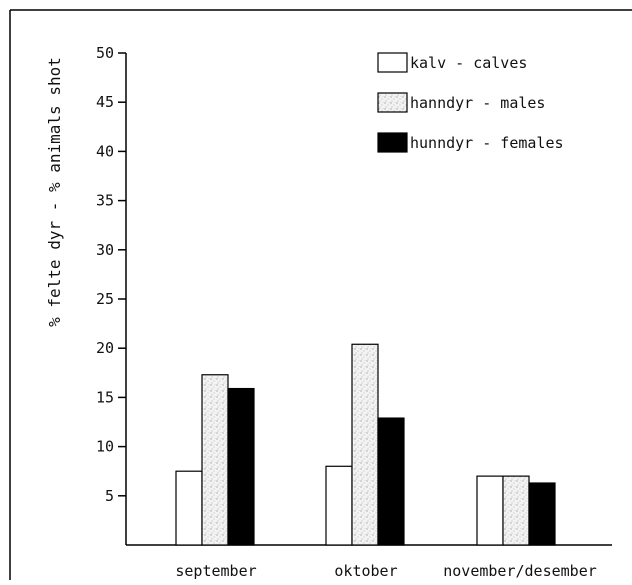  I want to click on x-category-label: september, so click(215, 571).